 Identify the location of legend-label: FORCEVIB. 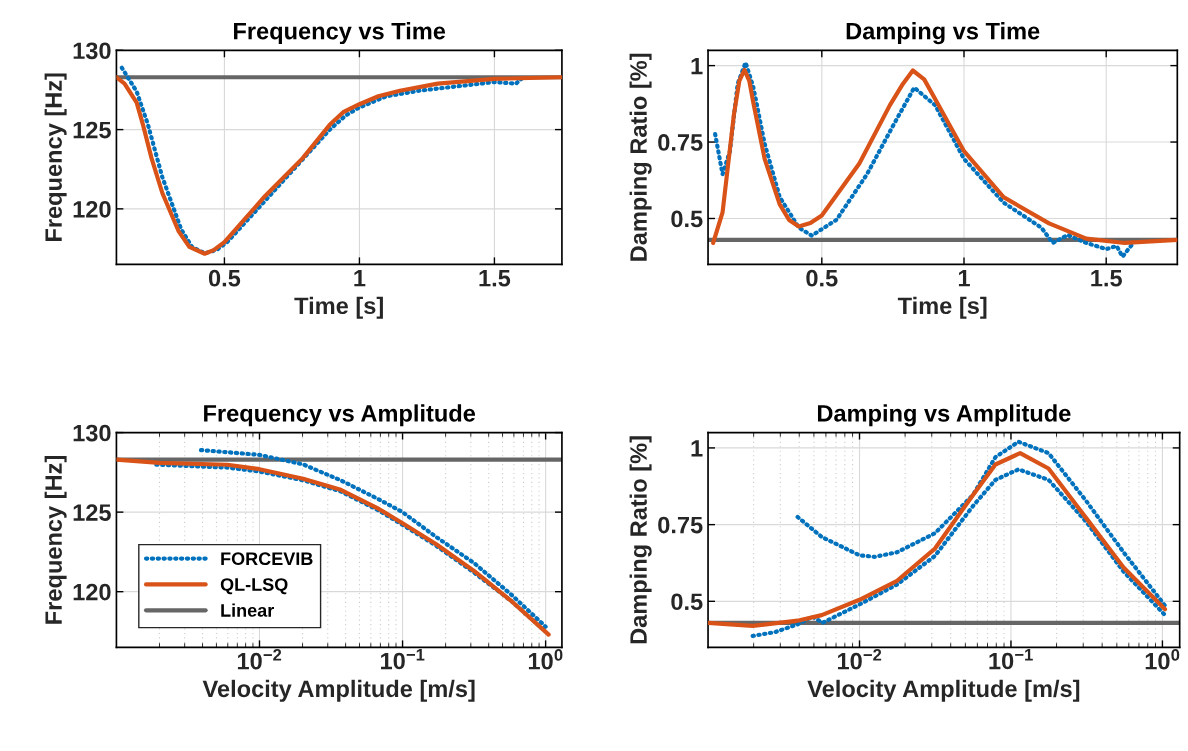
(267, 559).